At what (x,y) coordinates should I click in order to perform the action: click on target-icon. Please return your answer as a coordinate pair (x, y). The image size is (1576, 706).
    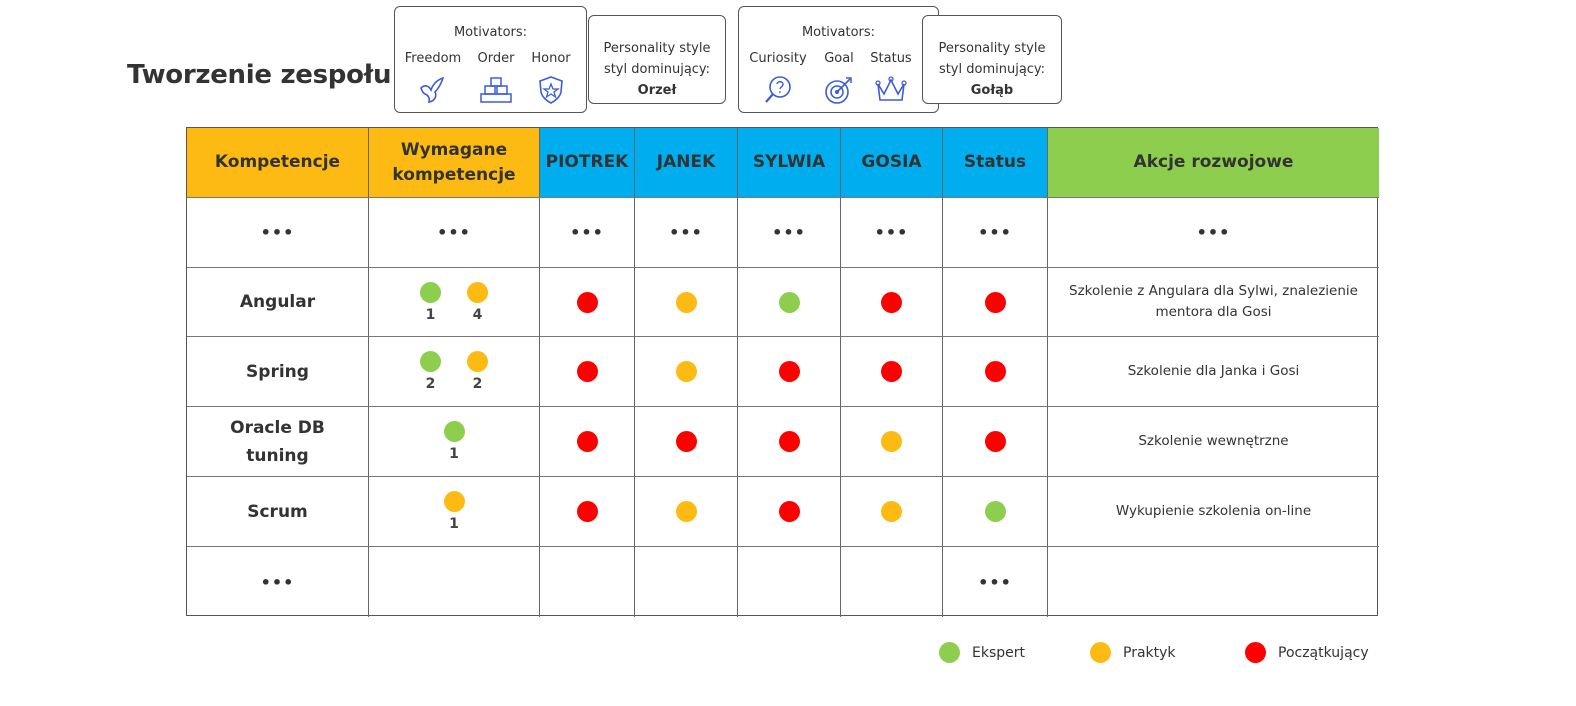
    Looking at the image, I should click on (838, 90).